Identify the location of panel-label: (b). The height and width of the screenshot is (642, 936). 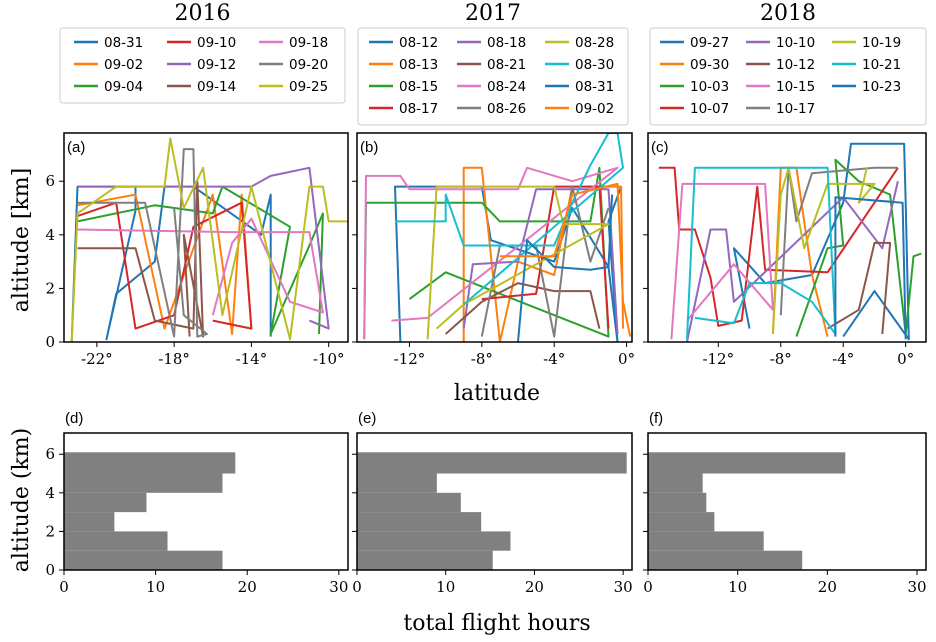
(369, 147).